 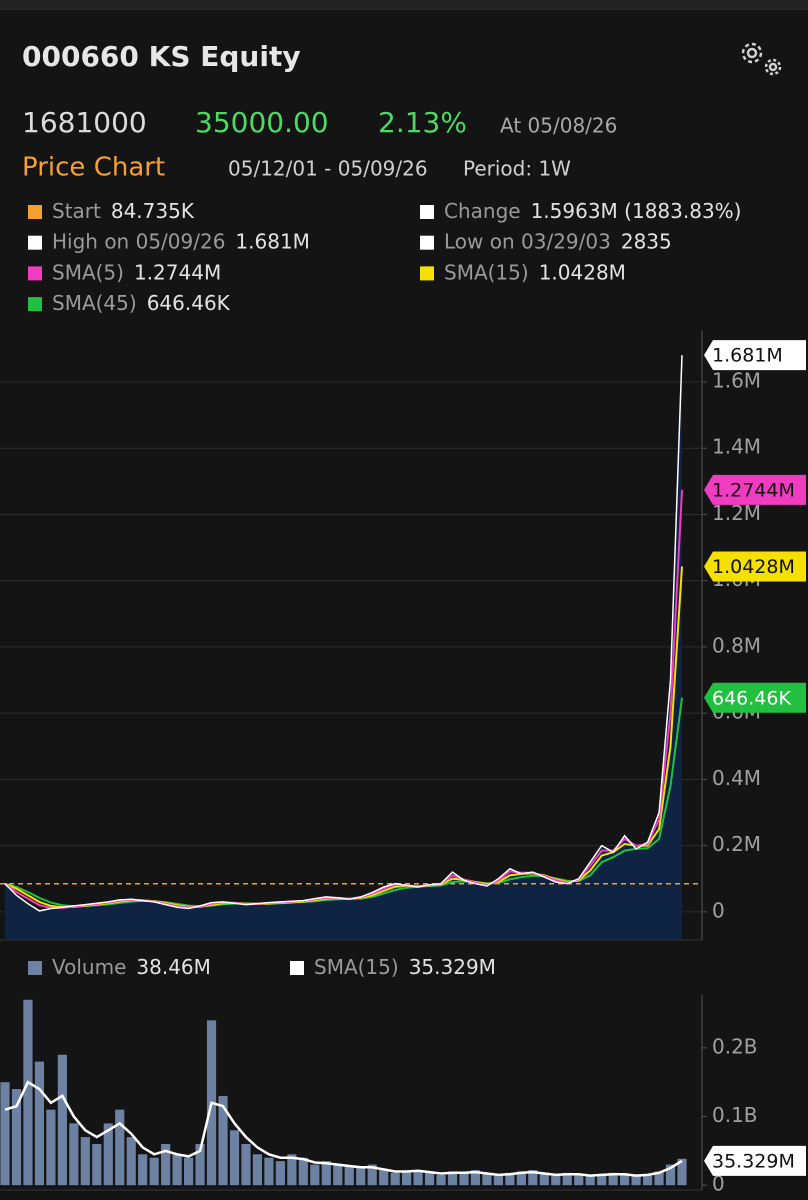 I want to click on legend-value: 38.46M, so click(x=173, y=967).